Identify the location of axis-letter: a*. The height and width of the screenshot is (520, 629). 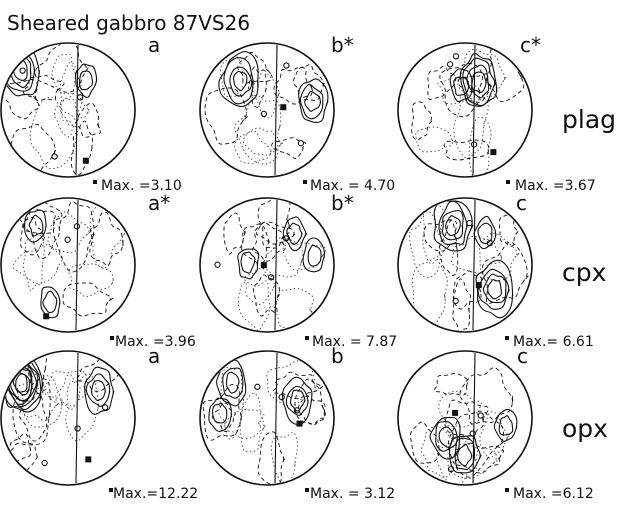
(159, 203).